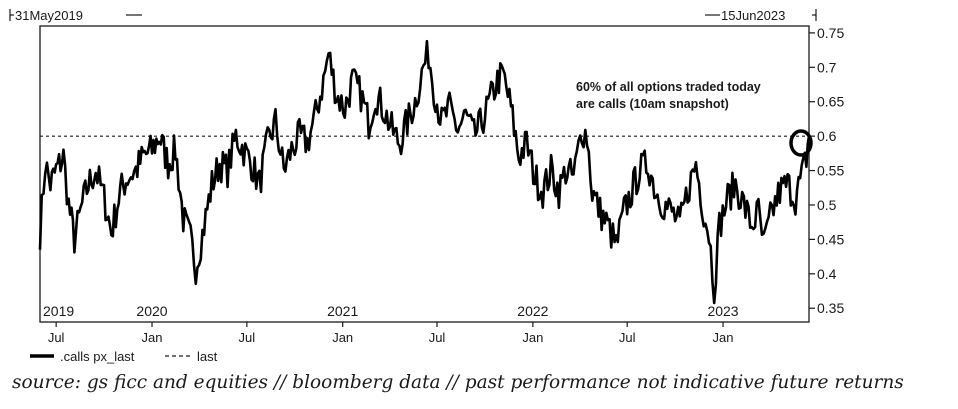 The height and width of the screenshot is (409, 958). Describe the element at coordinates (830, 171) in the screenshot. I see `y-tick-label: 0.55` at that location.